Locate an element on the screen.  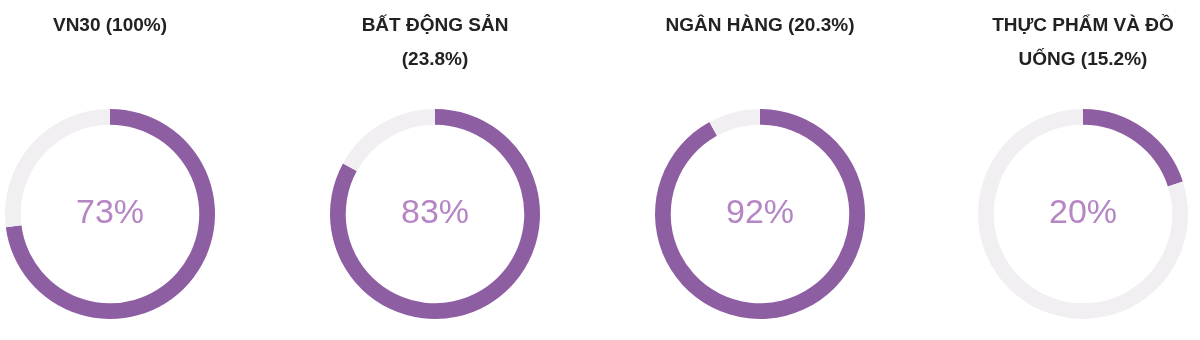
chart-title: NGÂN HÀNG (20.3%) is located at coordinates (760, 25).